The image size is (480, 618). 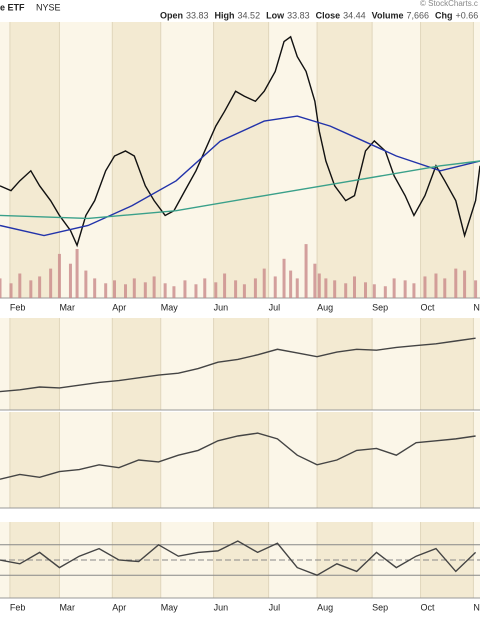 I want to click on copyright: © StockCharts.c, so click(x=449, y=4).